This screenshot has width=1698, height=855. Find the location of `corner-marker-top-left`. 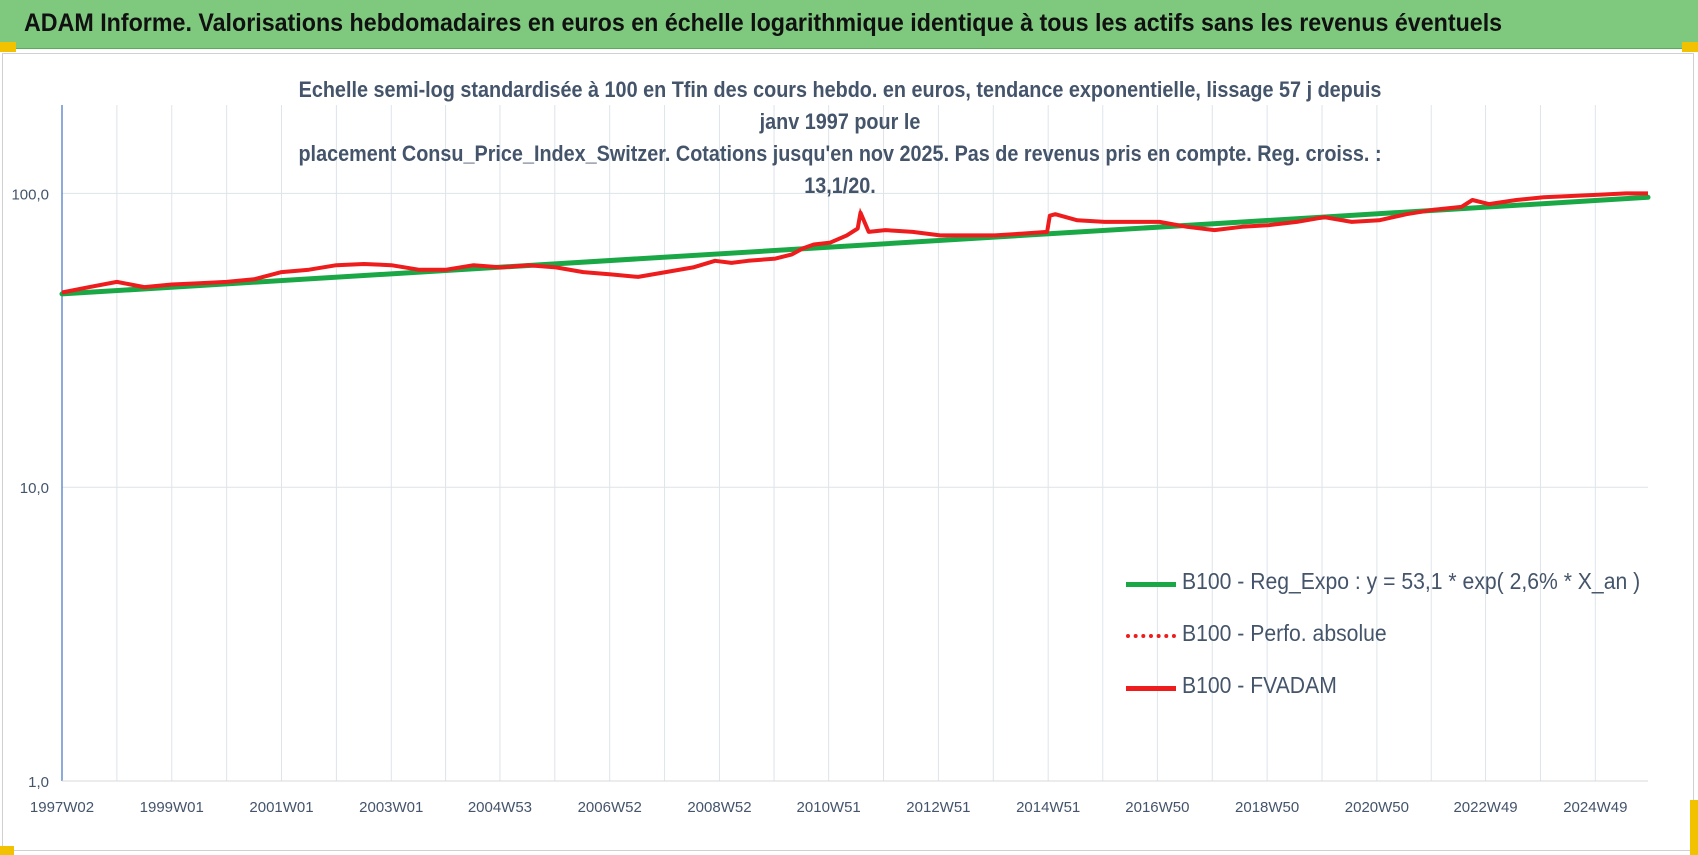

corner-marker-top-left is located at coordinates (8, 47).